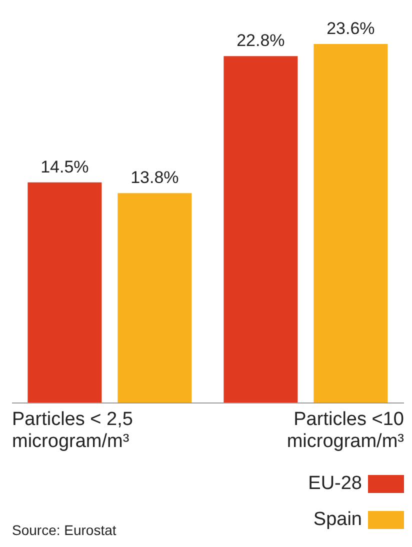 The height and width of the screenshot is (547, 412). What do you see at coordinates (64, 166) in the screenshot?
I see `data-label: 14.5%` at bounding box center [64, 166].